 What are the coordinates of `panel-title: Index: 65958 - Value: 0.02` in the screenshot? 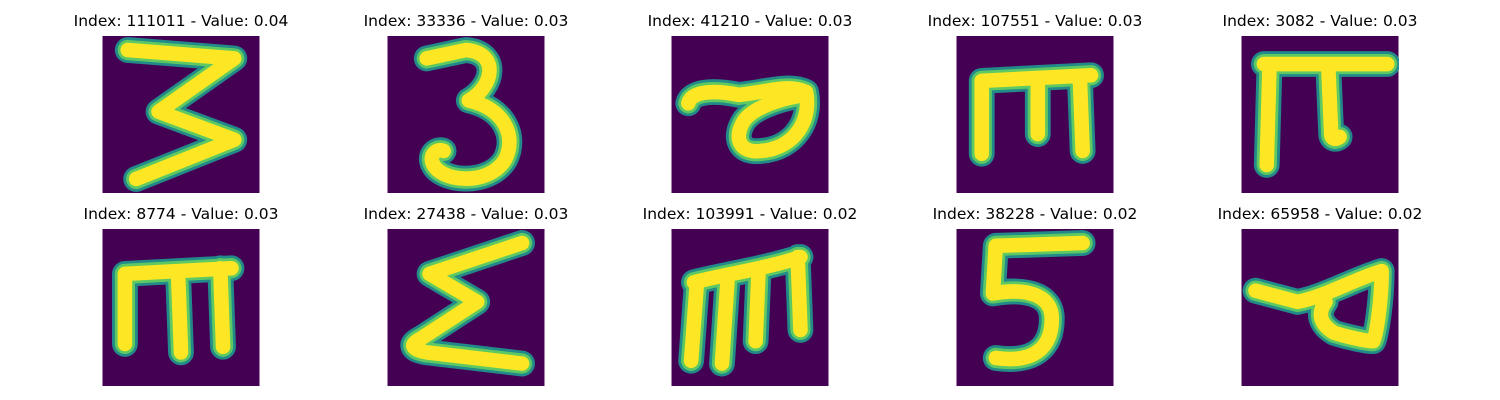 It's located at (1320, 214).